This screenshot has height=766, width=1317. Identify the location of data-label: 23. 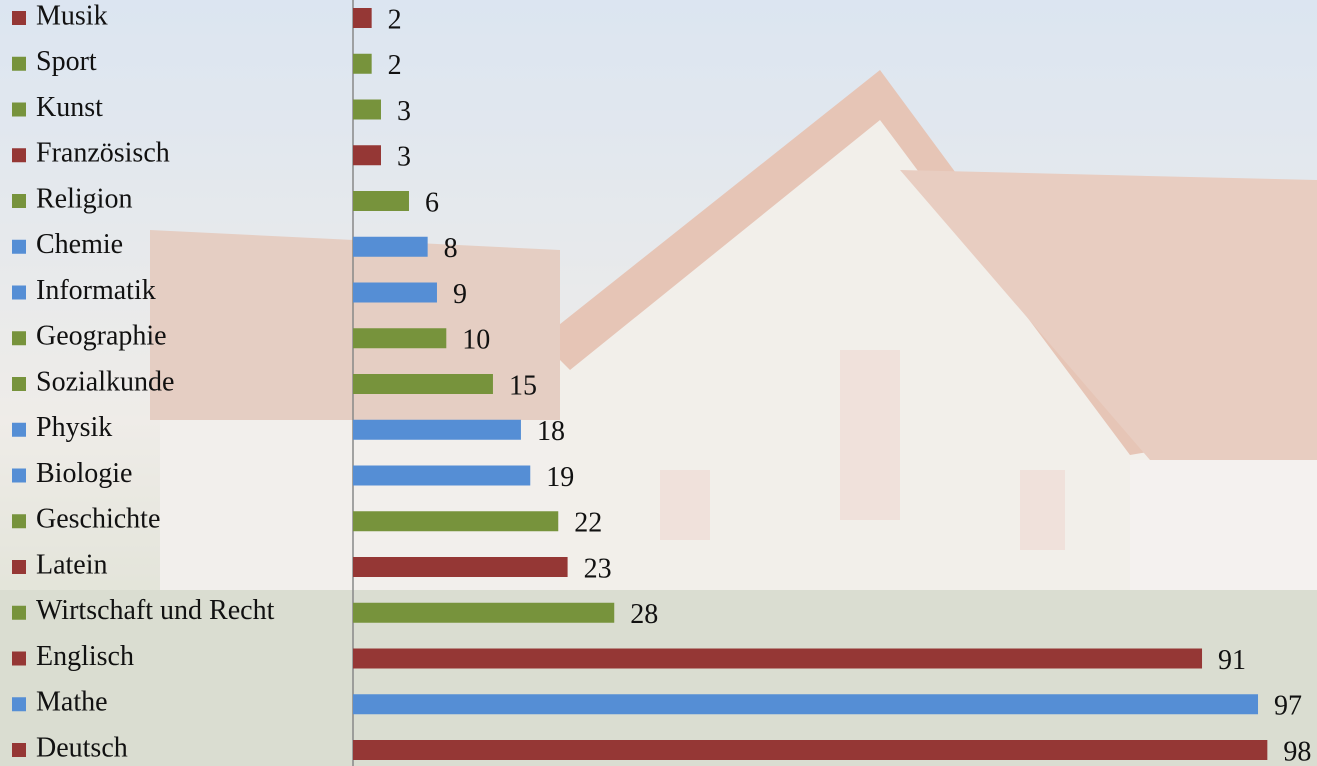
(598, 568).